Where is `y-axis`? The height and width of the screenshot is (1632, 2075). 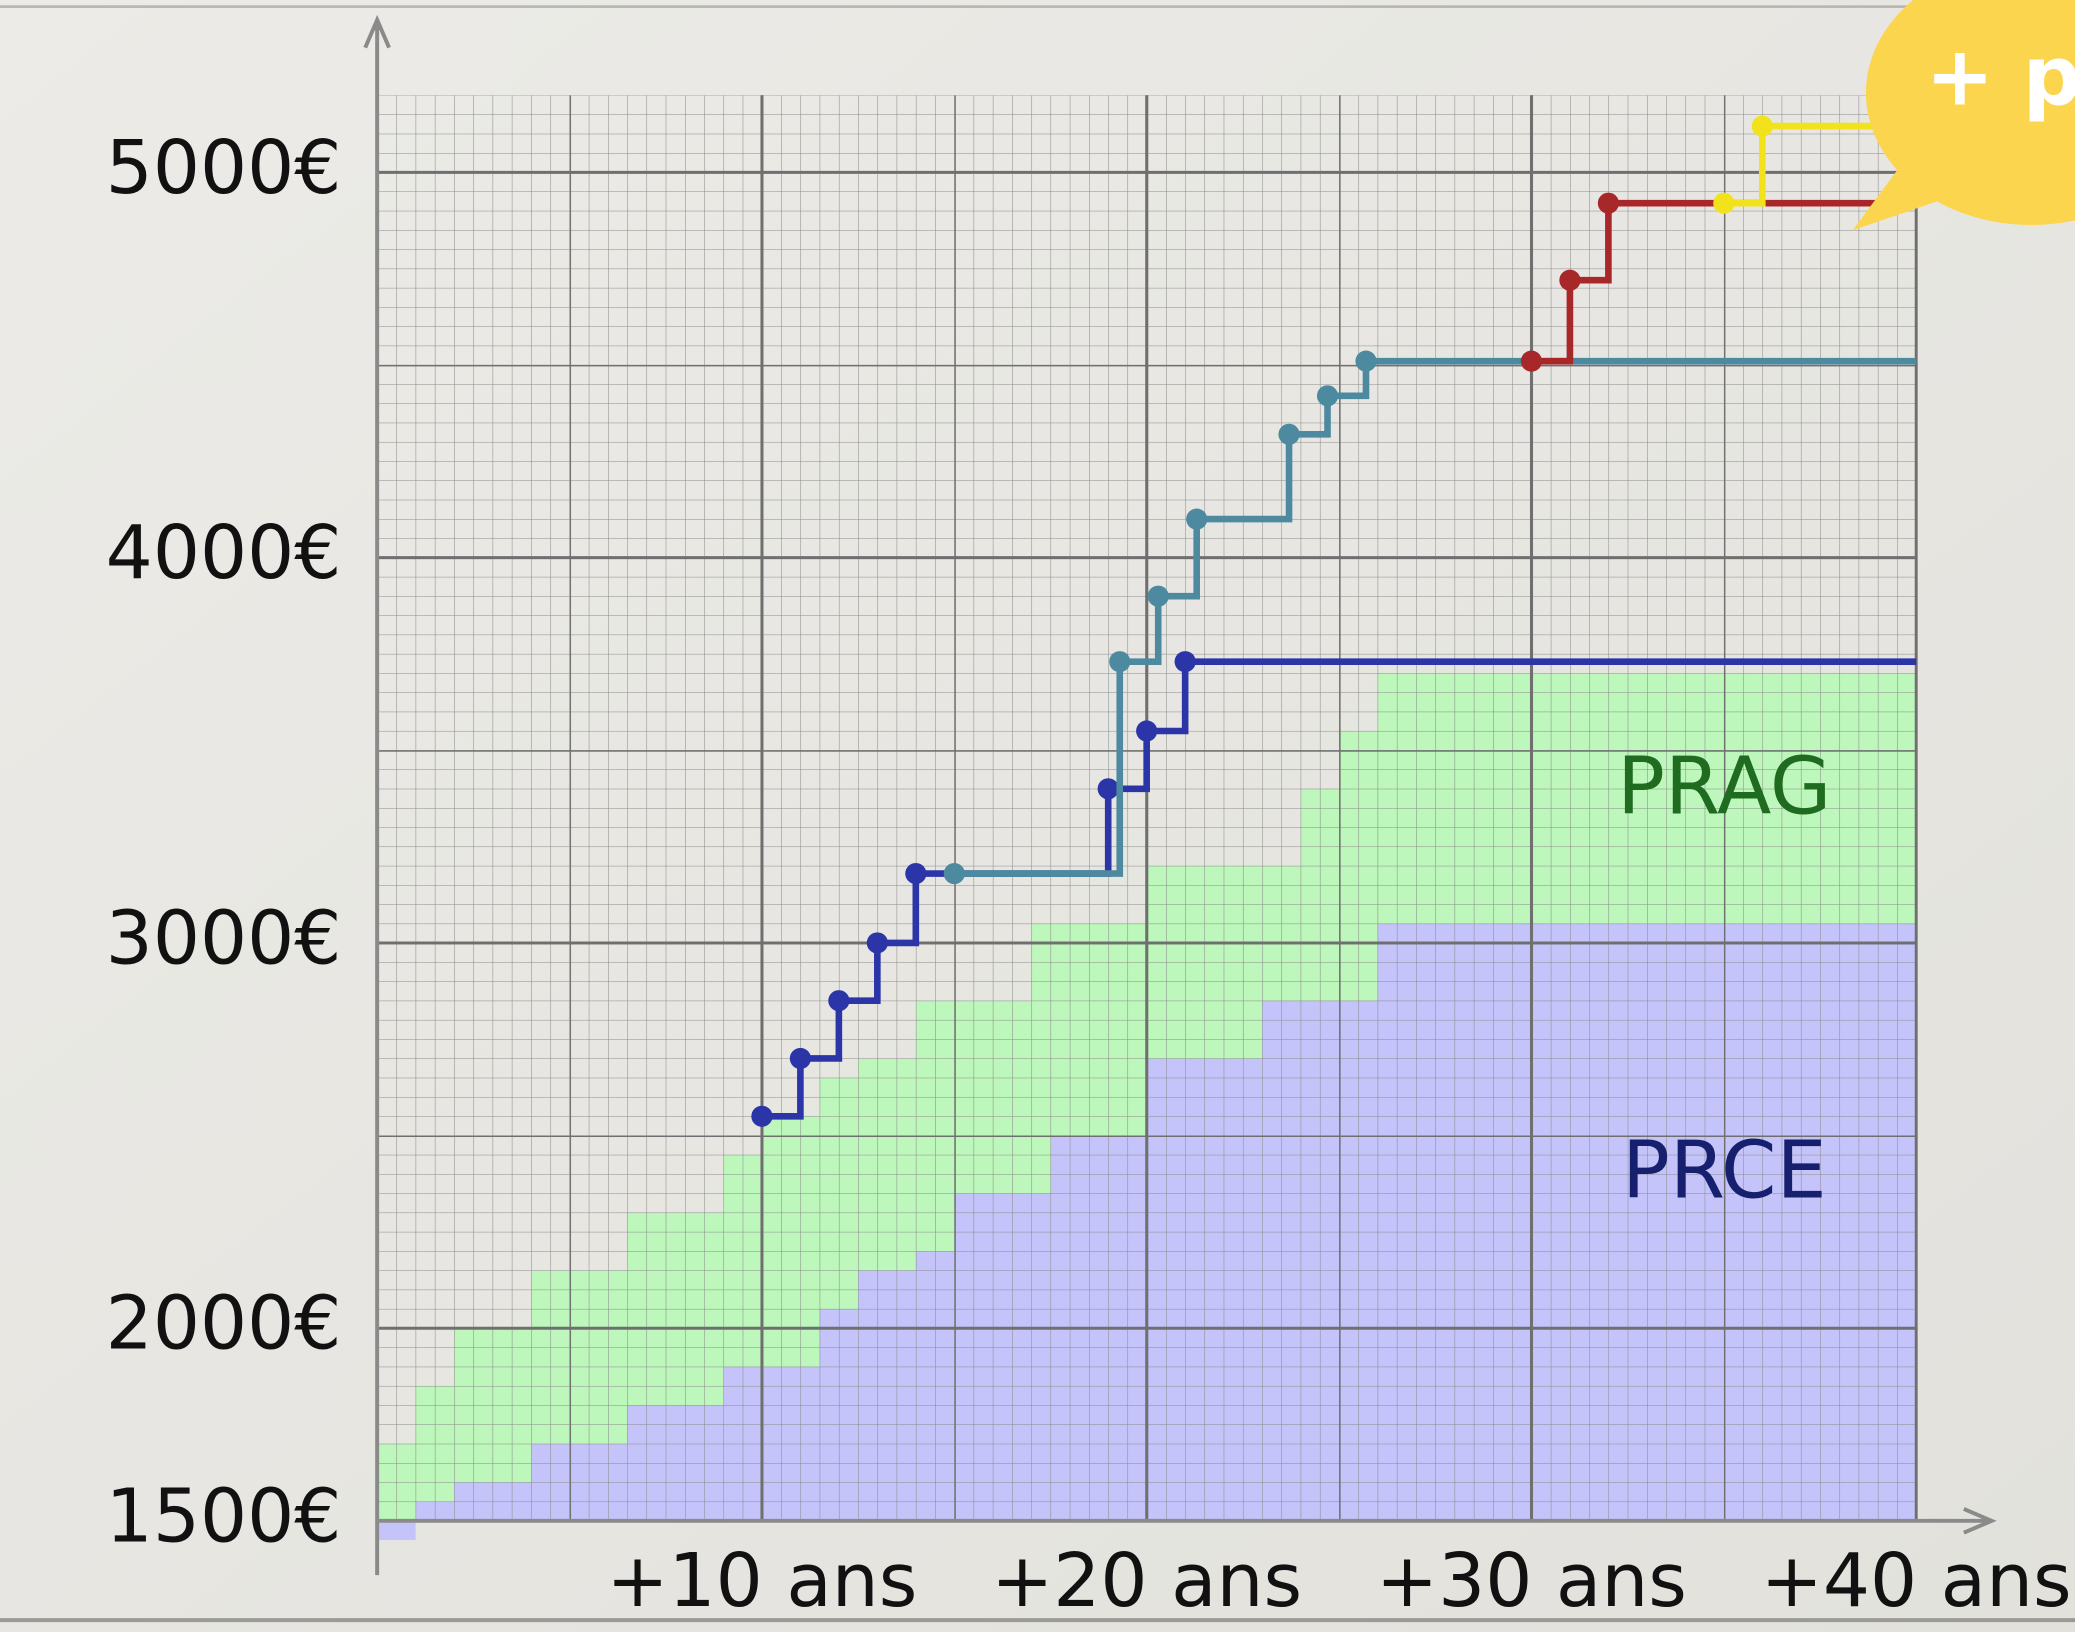
y-axis is located at coordinates (377, 795).